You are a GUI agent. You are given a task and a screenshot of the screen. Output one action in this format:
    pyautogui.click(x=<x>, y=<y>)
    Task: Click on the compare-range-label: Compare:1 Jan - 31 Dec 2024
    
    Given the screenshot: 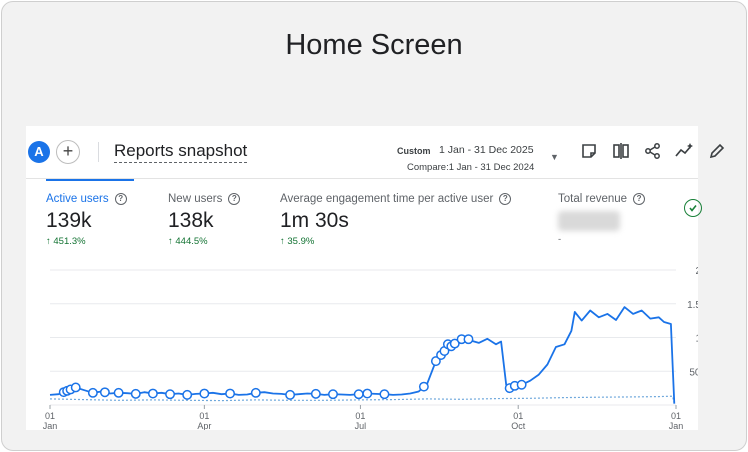 What is the action you would take?
    pyautogui.click(x=471, y=167)
    